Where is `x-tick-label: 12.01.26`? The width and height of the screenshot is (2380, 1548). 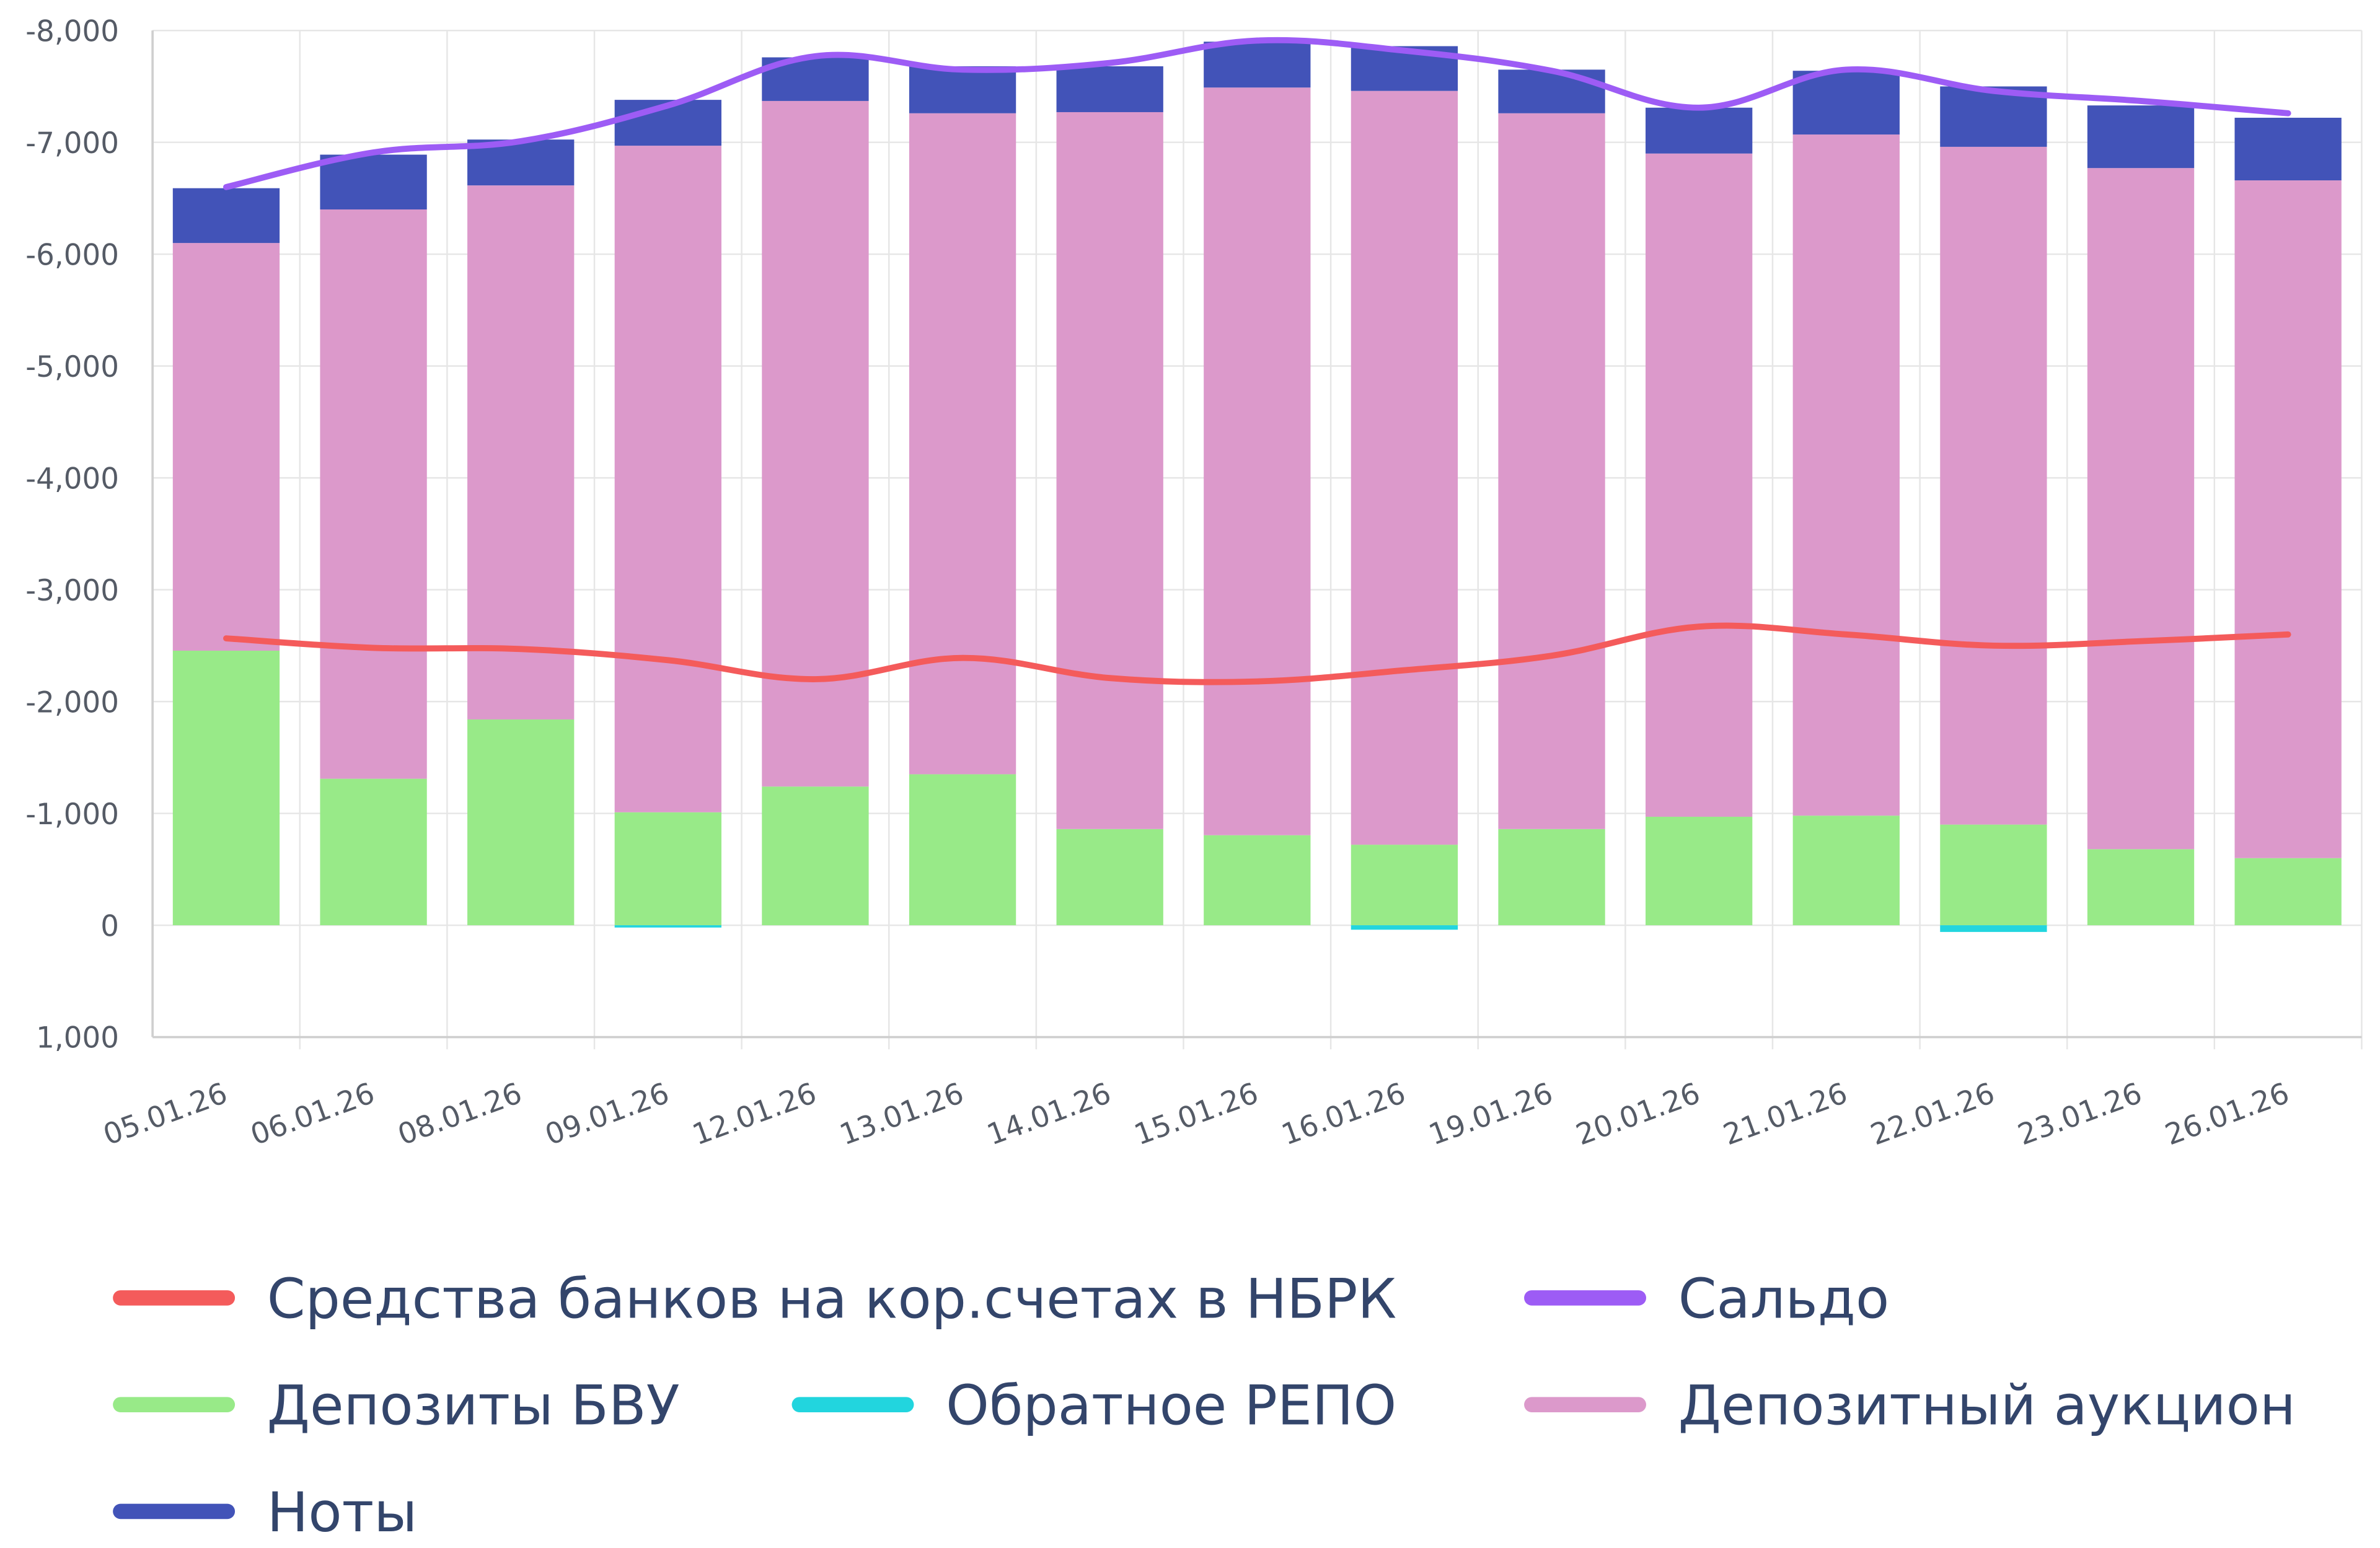 x-tick-label: 12.01.26 is located at coordinates (754, 1114).